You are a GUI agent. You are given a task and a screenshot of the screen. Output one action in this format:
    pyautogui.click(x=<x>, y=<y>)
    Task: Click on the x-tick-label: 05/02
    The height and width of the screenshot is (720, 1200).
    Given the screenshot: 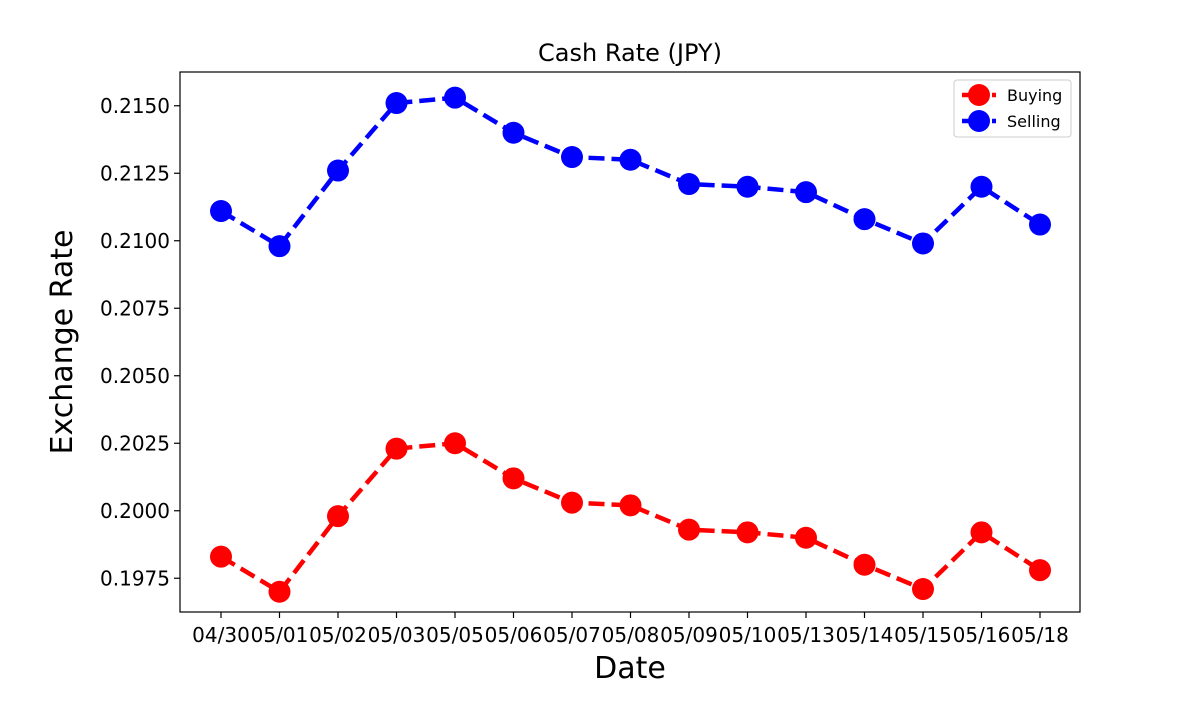 What is the action you would take?
    pyautogui.click(x=338, y=635)
    